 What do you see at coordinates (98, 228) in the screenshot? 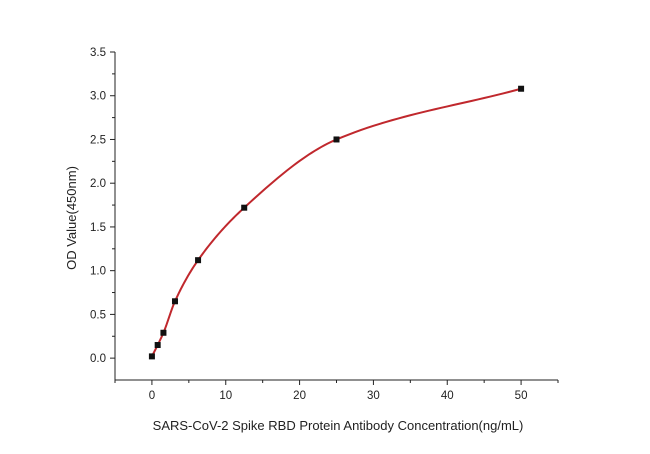
I see `y-tick-label: 1.5` at bounding box center [98, 228].